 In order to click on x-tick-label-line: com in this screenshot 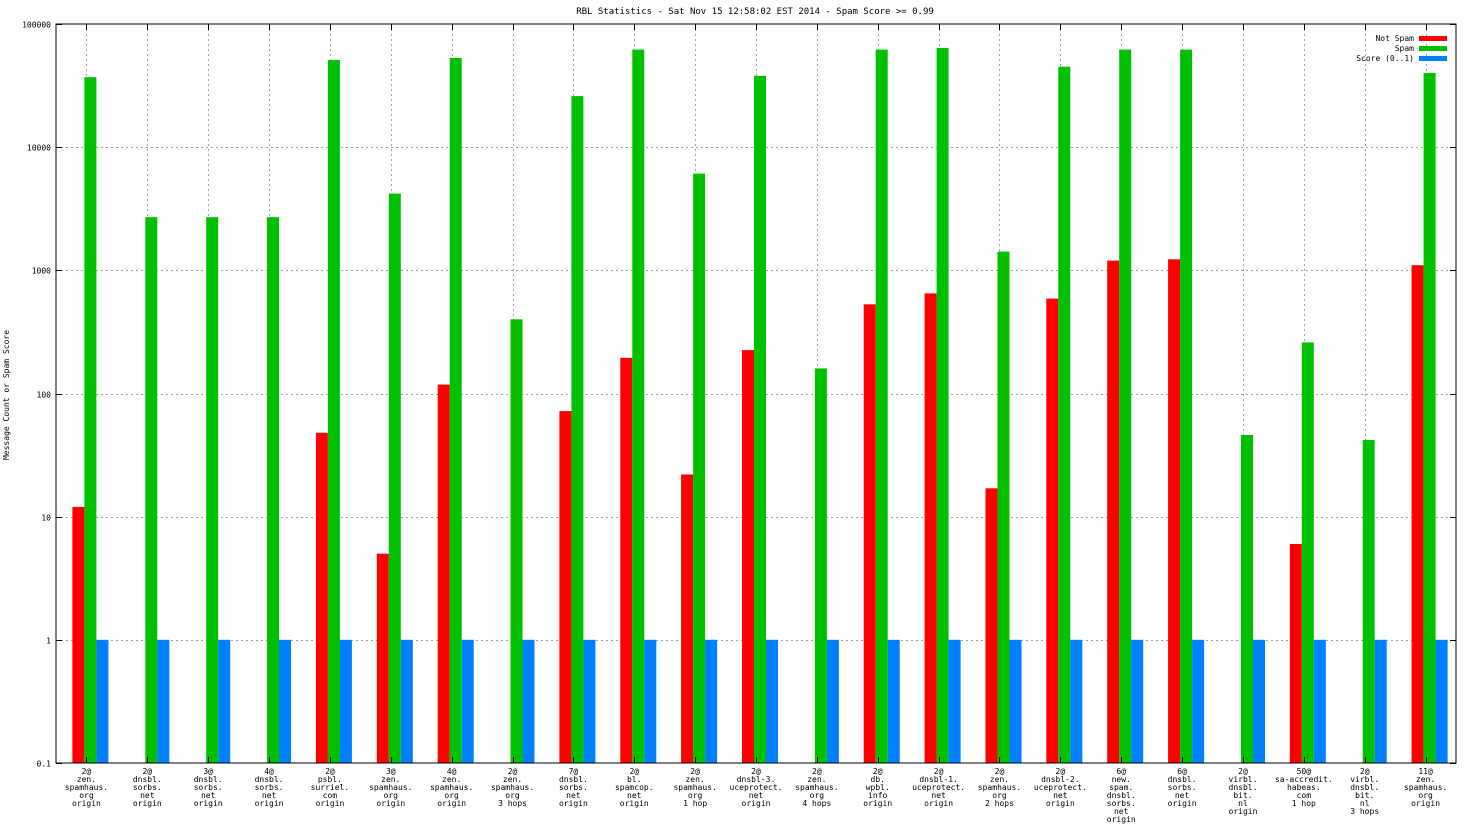, I will do `click(330, 795)`.